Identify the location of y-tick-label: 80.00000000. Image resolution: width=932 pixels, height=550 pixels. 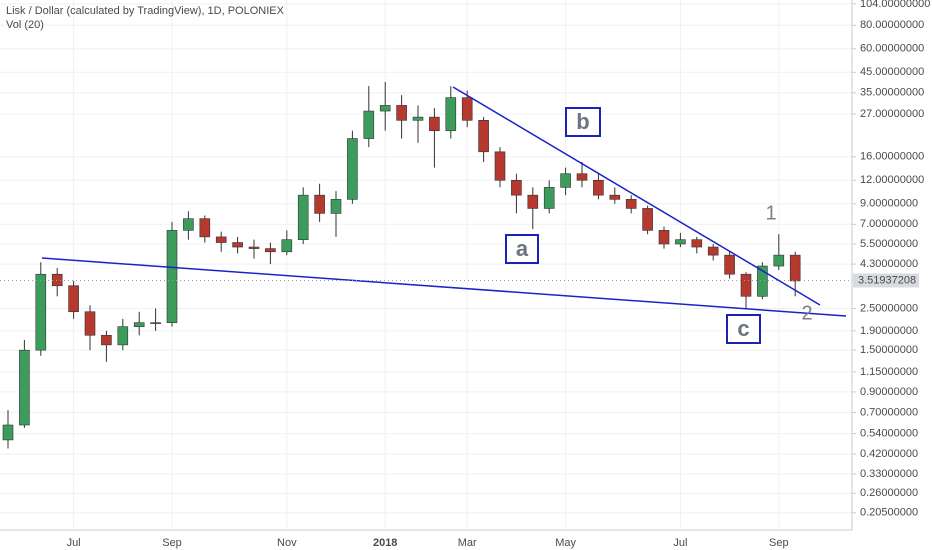
(892, 25).